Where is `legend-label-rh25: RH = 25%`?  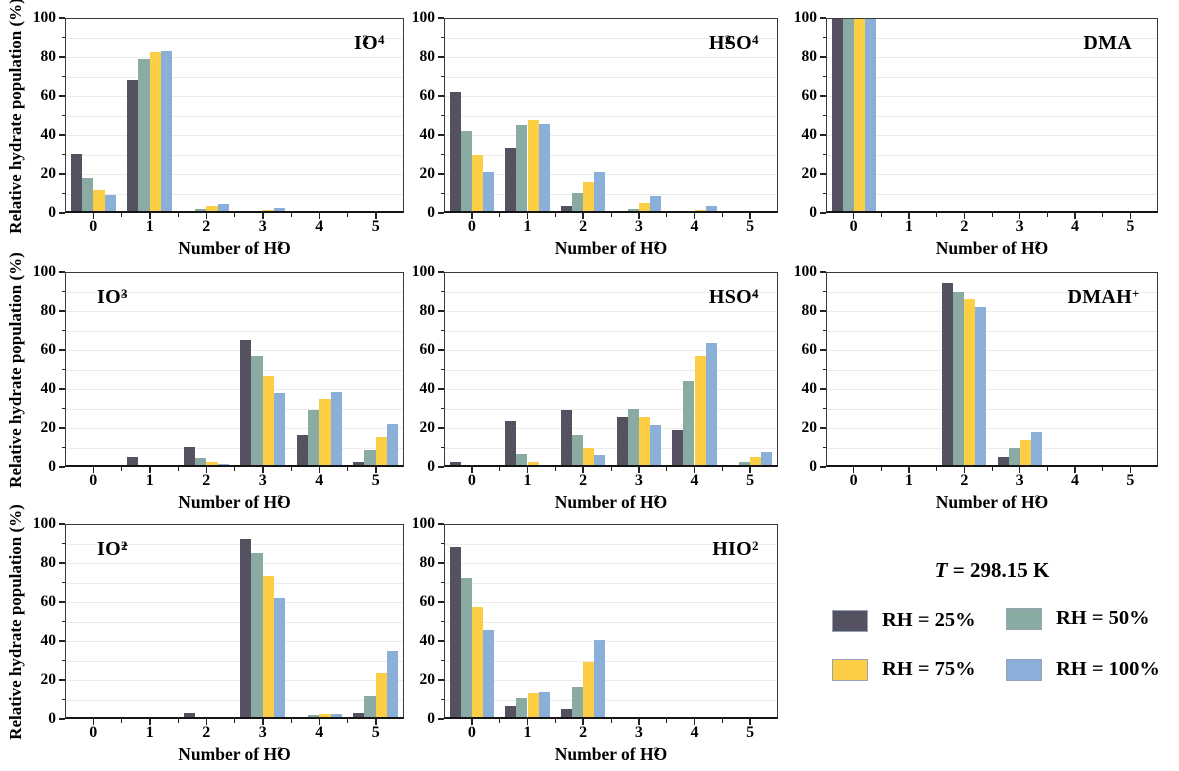 legend-label-rh25: RH = 25% is located at coordinates (929, 620).